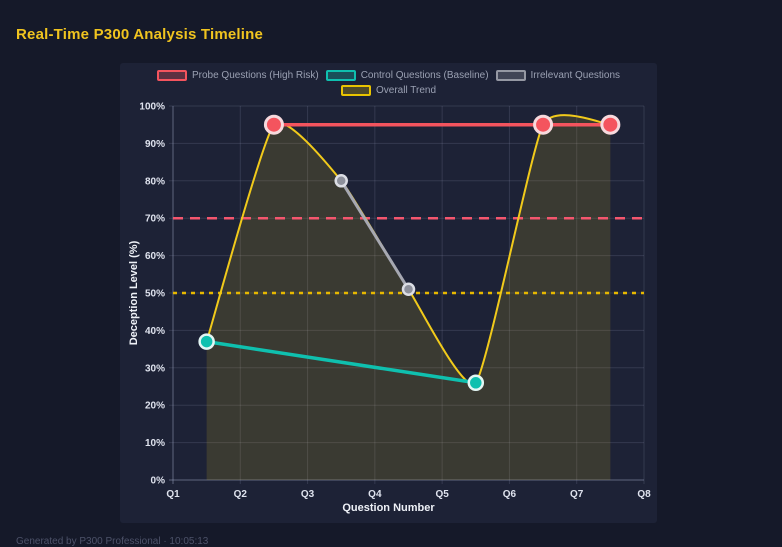 This screenshot has height=547, width=782. I want to click on trend-swatch-icon, so click(355, 90).